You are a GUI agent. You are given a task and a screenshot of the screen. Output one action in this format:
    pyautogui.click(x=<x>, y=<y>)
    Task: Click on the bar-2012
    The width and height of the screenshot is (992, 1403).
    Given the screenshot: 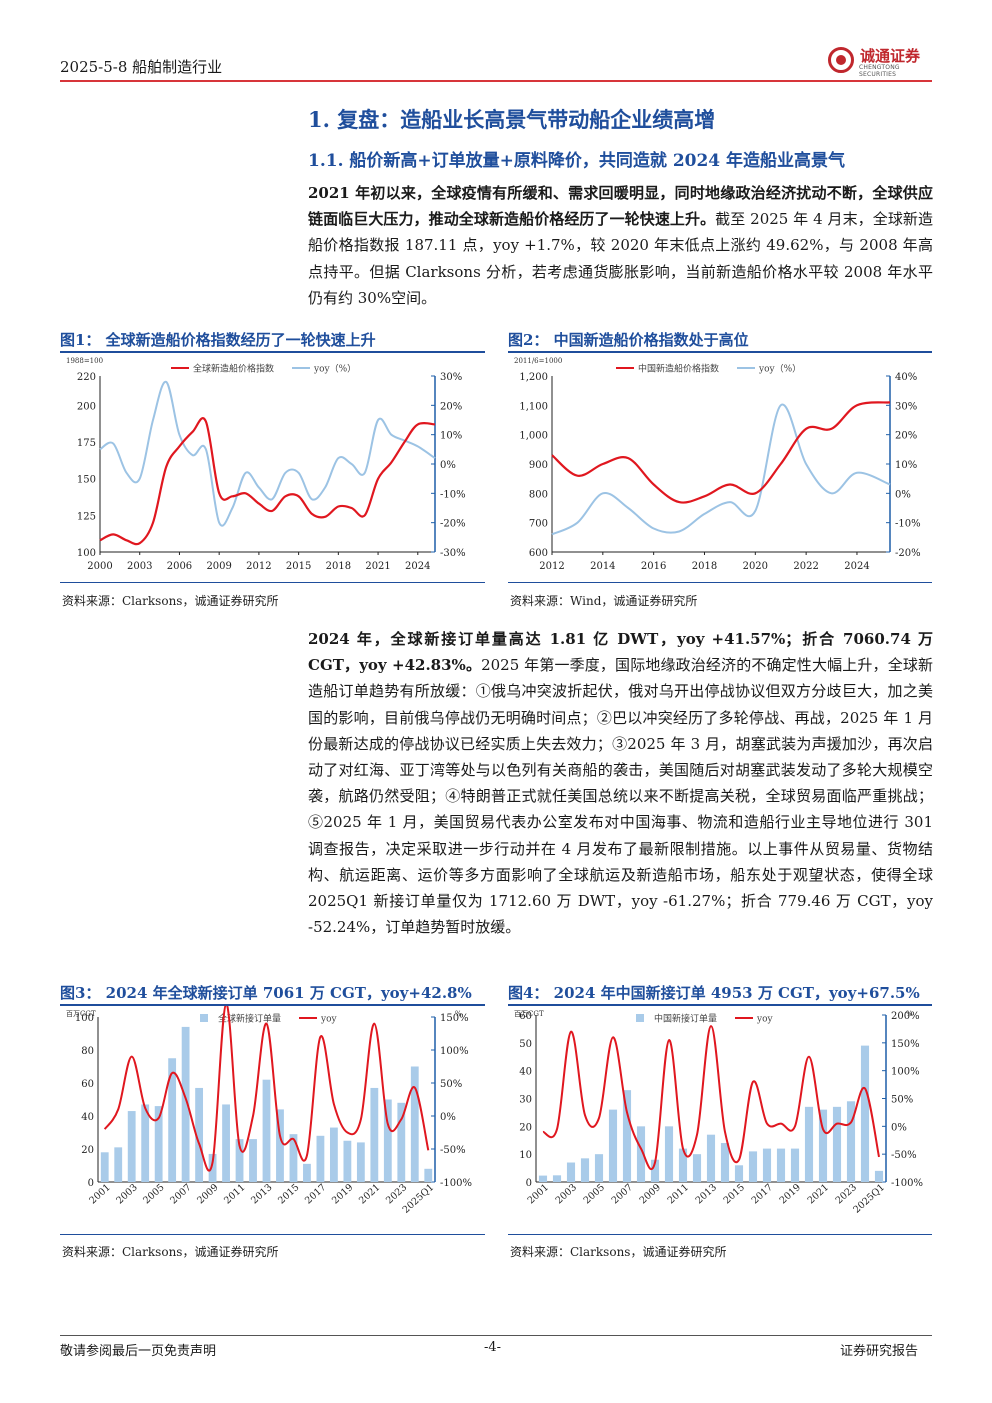 What is the action you would take?
    pyautogui.click(x=253, y=1160)
    